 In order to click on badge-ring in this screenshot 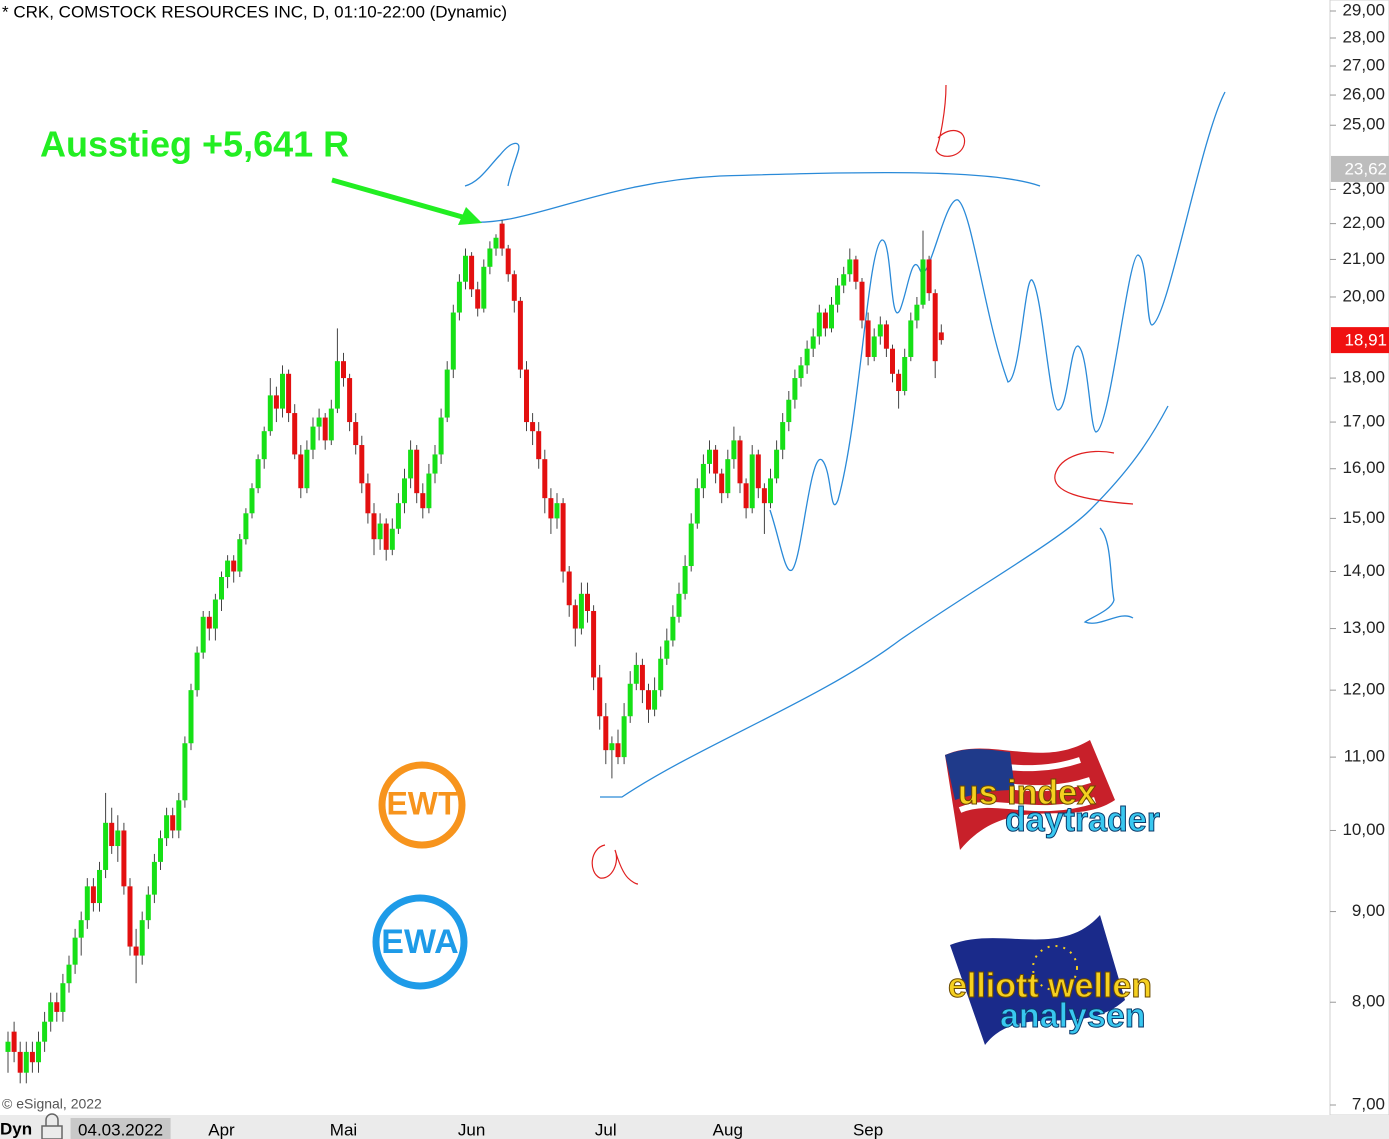, I will do `click(422, 805)`.